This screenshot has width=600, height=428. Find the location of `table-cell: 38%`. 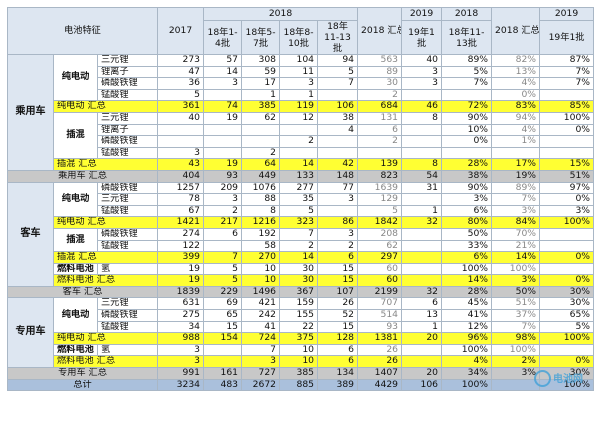

table-cell: 38% is located at coordinates (467, 176).